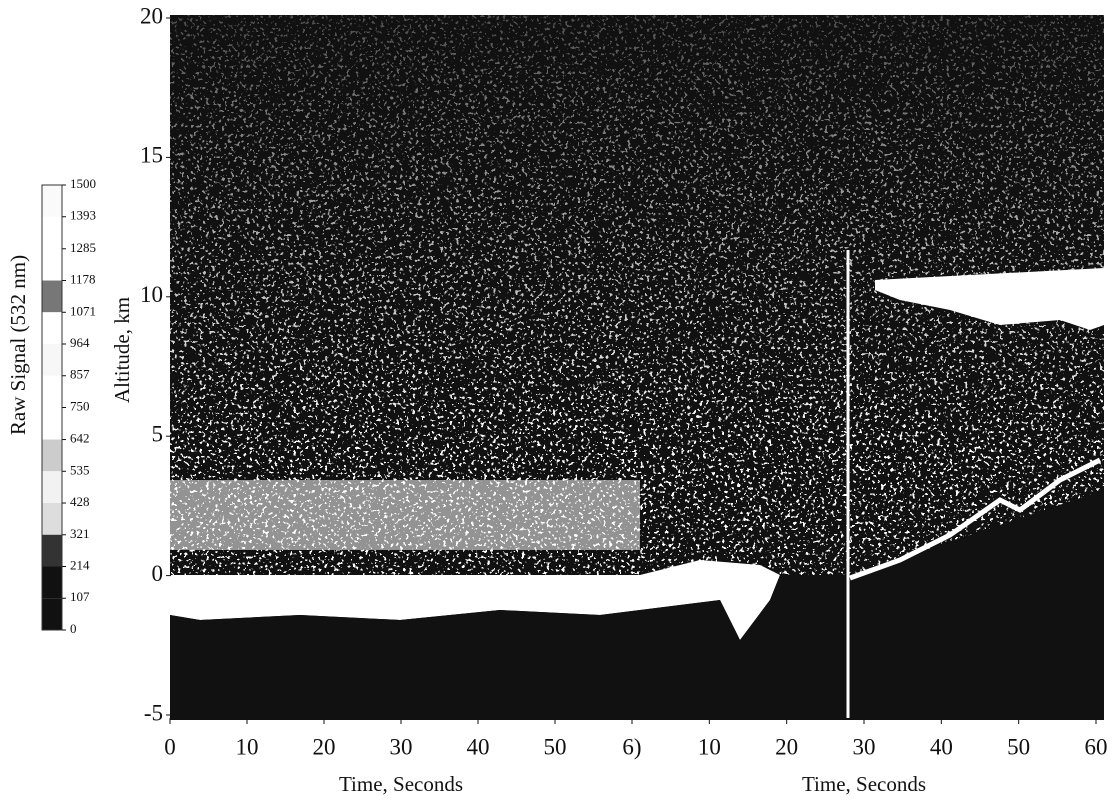 The height and width of the screenshot is (805, 1117). I want to click on colorbar-tick-label: 1393, so click(83, 215).